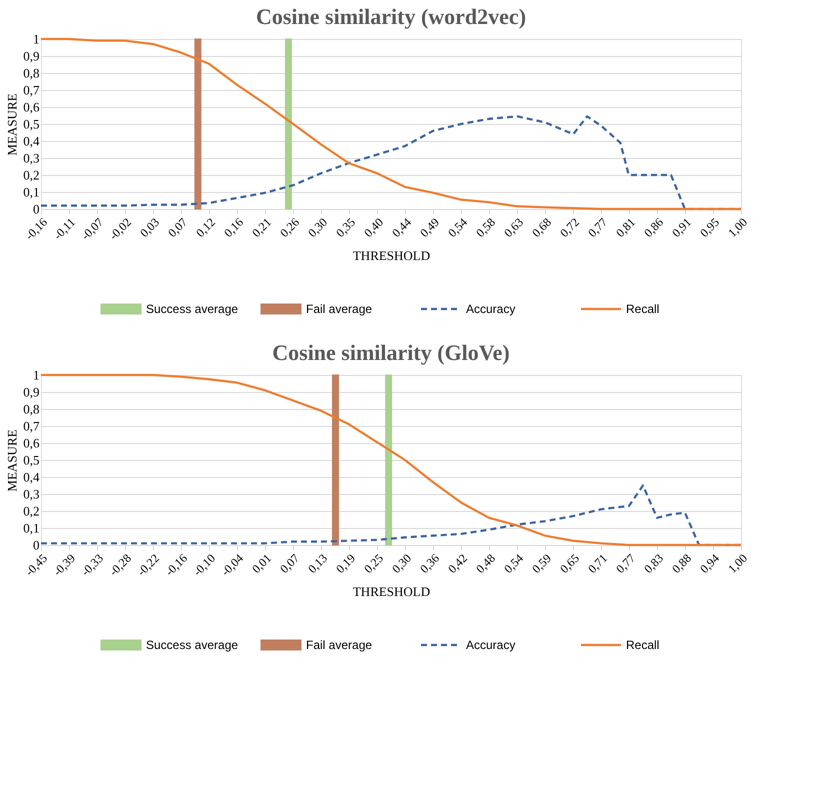 This screenshot has height=794, width=831. Describe the element at coordinates (429, 227) in the screenshot. I see `x-tick-label: 0,49` at that location.